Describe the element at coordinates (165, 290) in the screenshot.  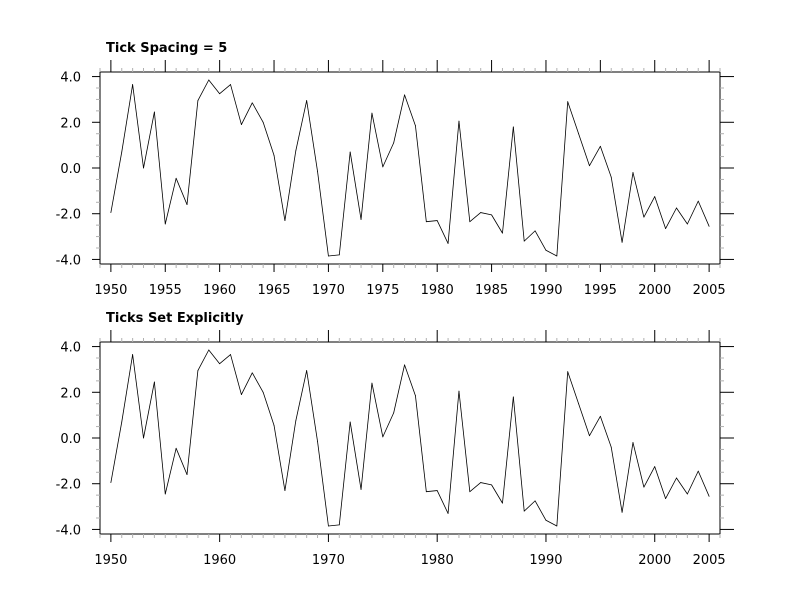
I see `x-tick-label: 1955` at that location.